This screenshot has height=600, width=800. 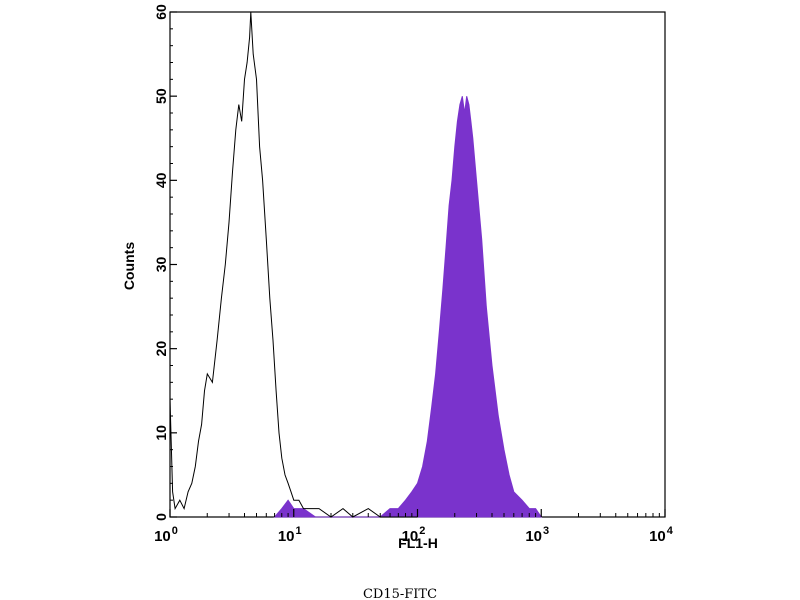 I want to click on x-tick-label: 10¹, so click(x=290, y=535).